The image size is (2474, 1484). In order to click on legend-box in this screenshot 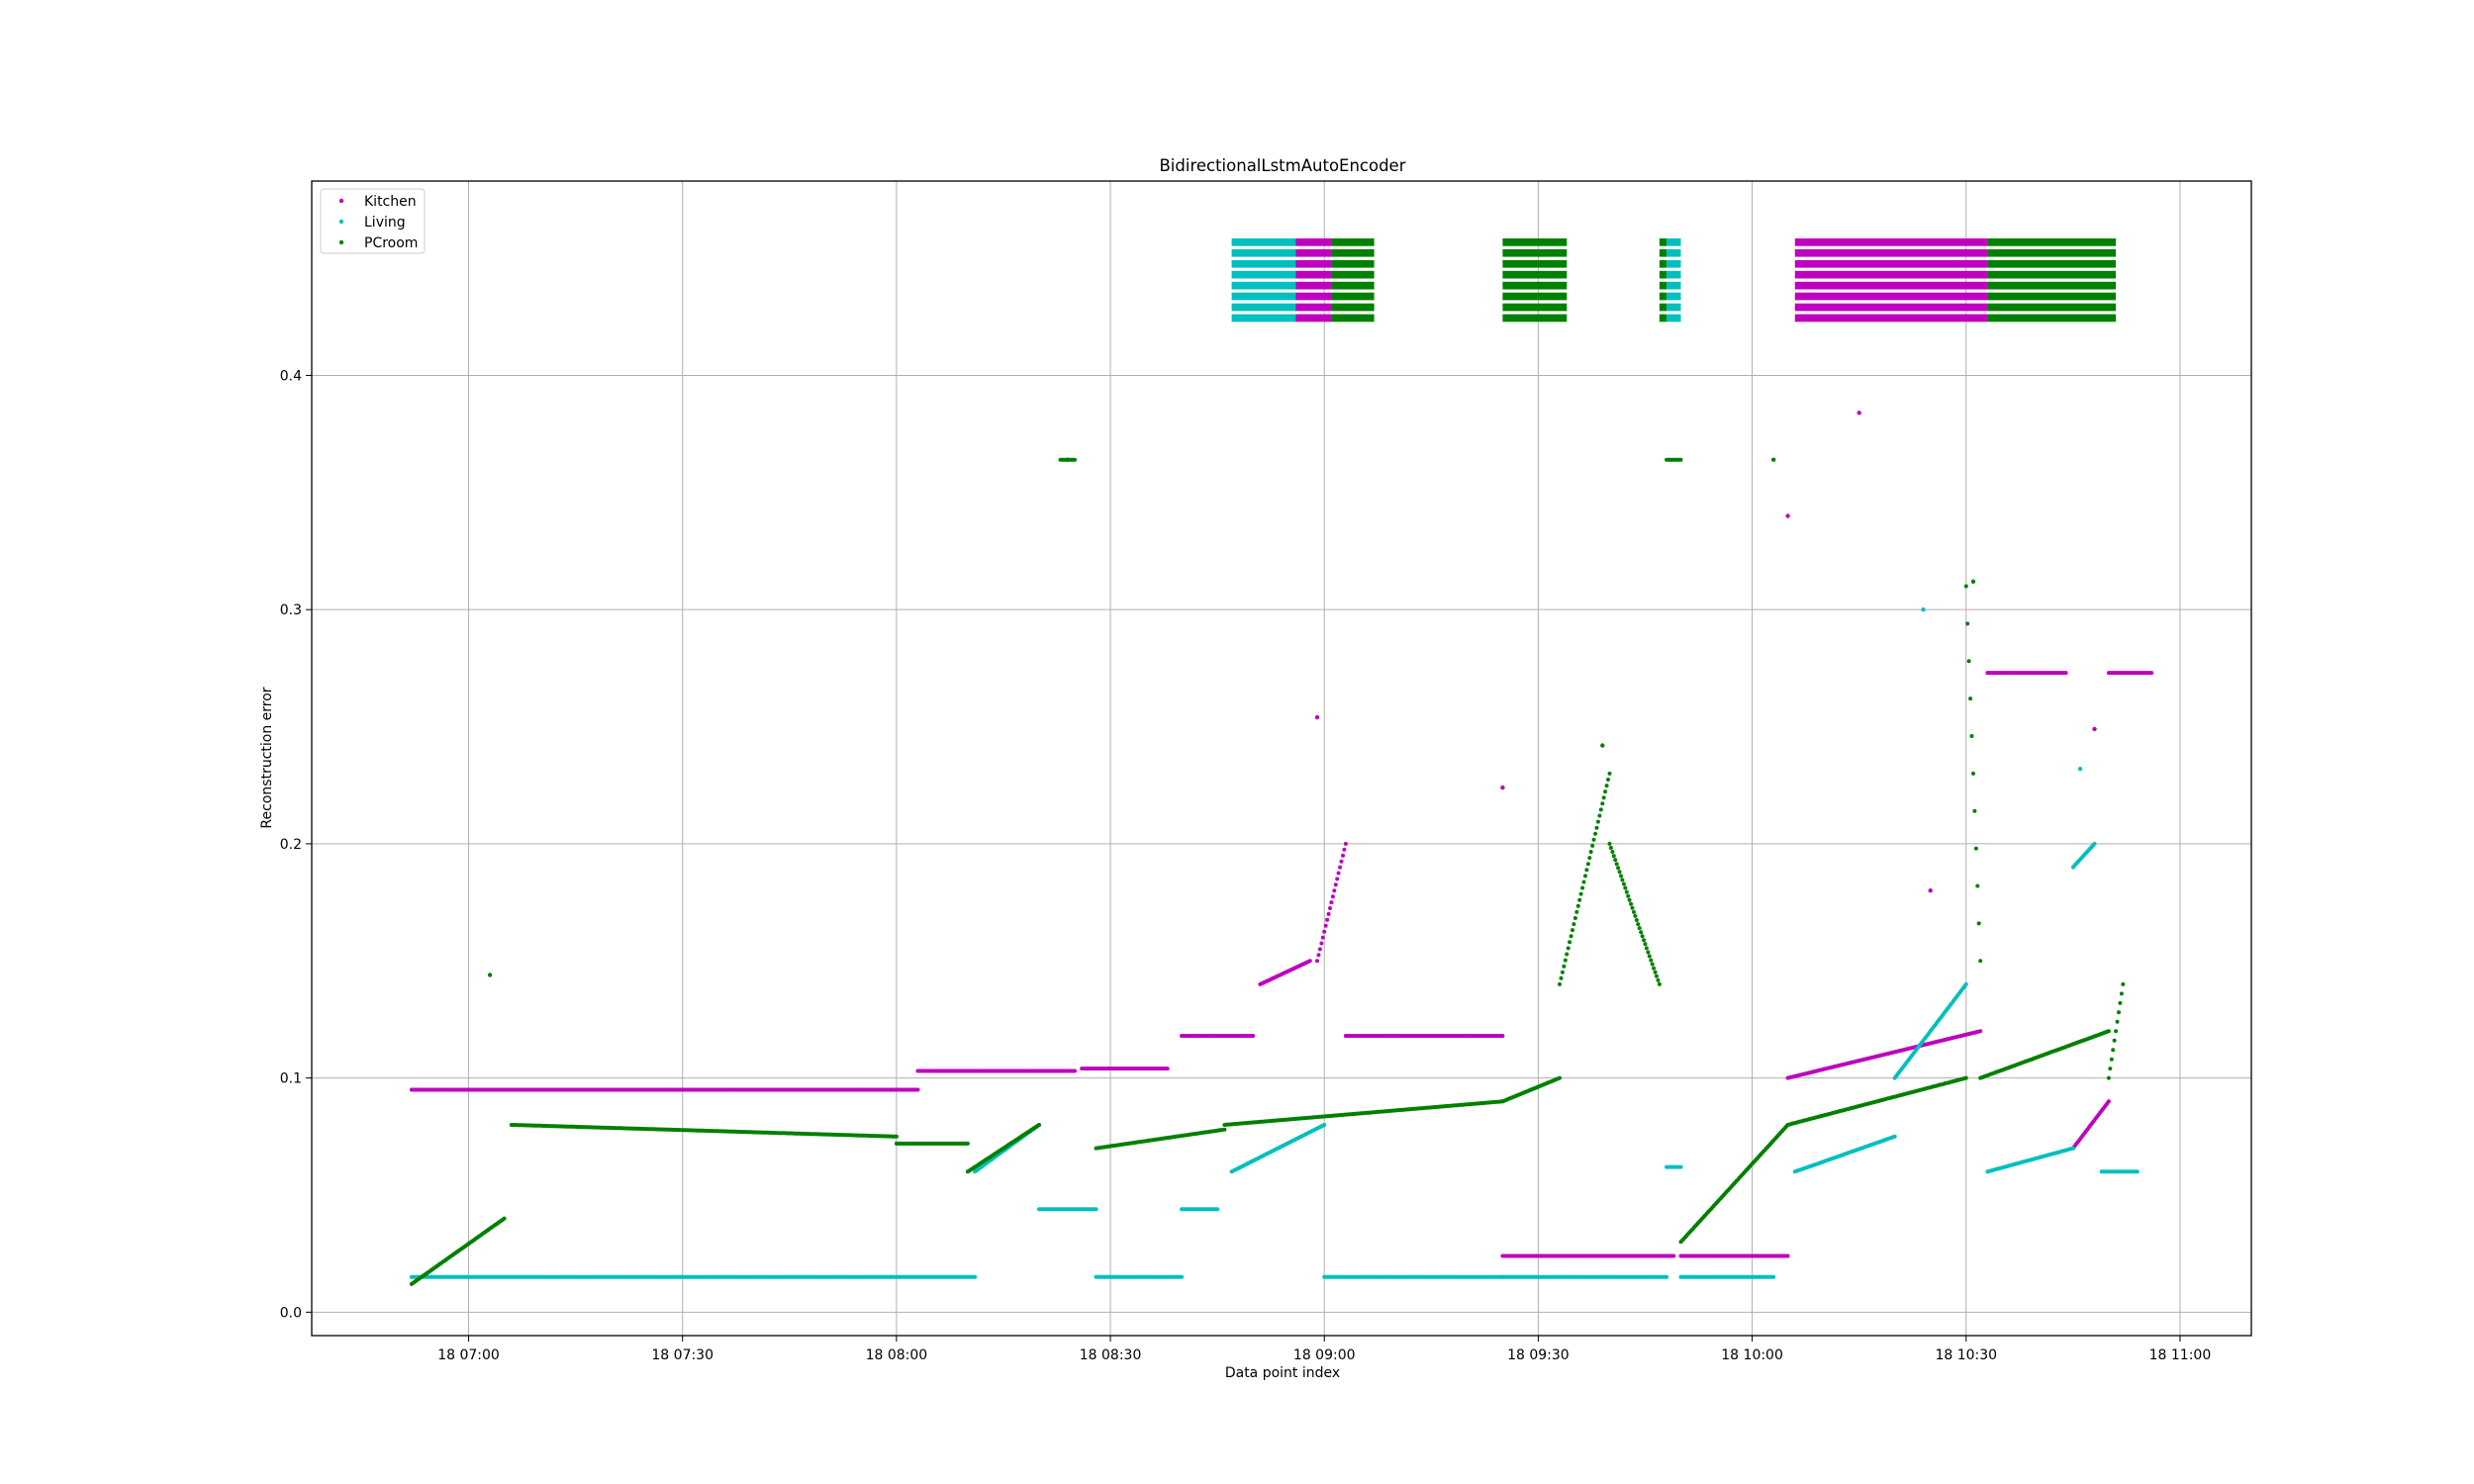, I will do `click(373, 221)`.